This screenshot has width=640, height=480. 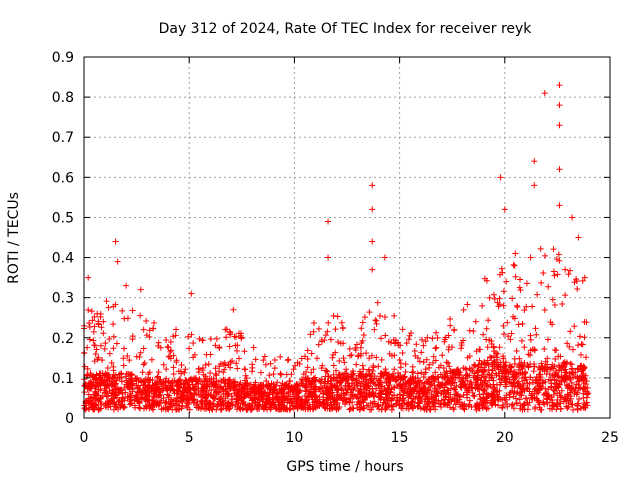 What do you see at coordinates (63, 218) in the screenshot?
I see `y-tick-label: 0.5` at bounding box center [63, 218].